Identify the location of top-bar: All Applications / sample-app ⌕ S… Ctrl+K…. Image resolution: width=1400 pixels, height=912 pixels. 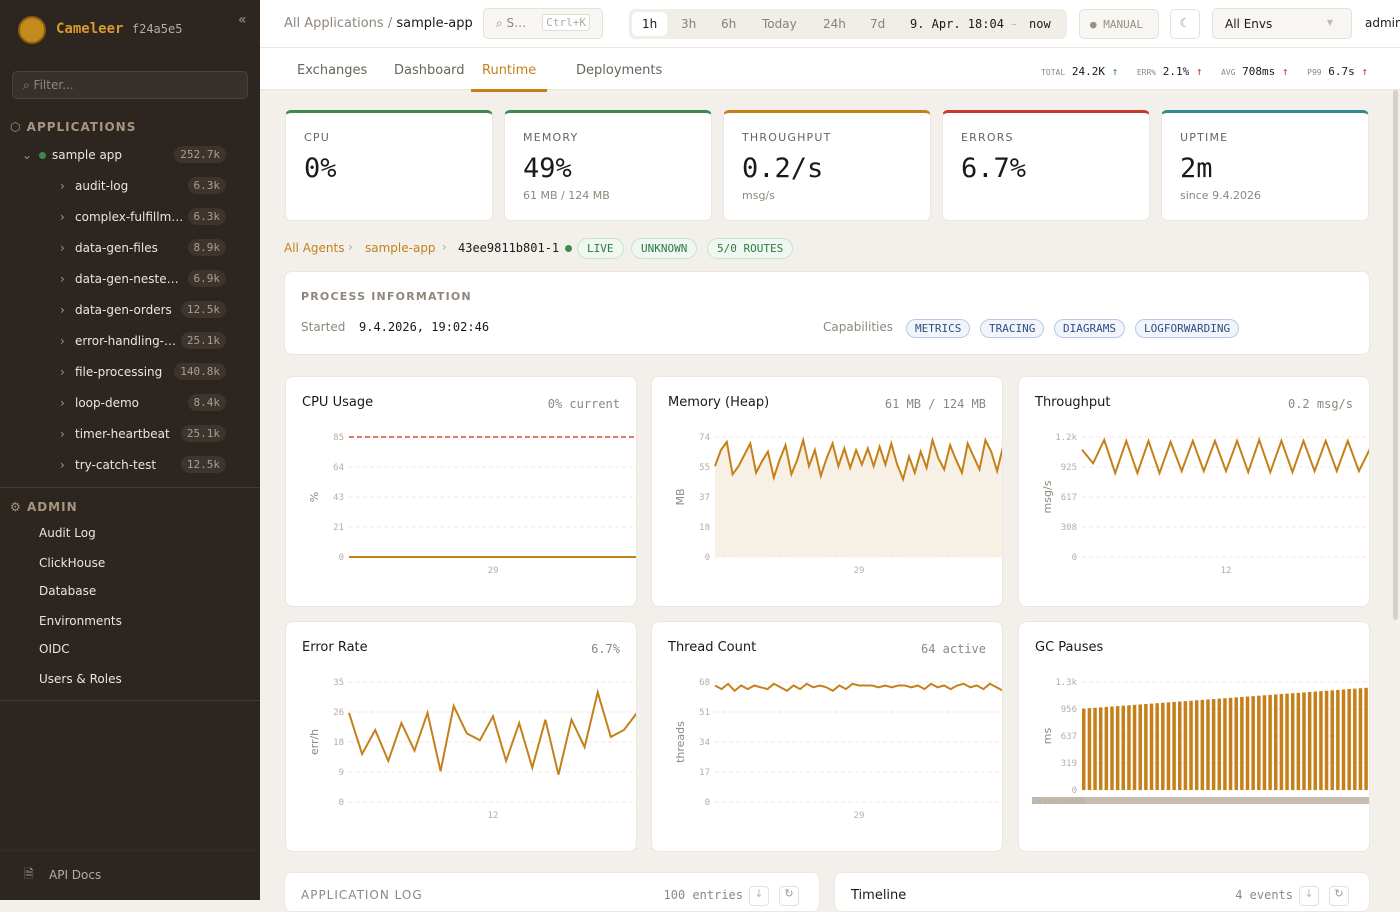
(830, 24).